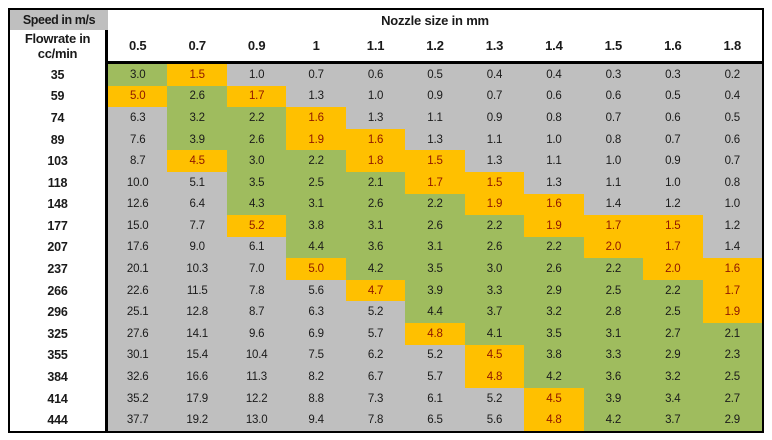 The height and width of the screenshot is (440, 772). What do you see at coordinates (197, 247) in the screenshot?
I see `speed-value-cell: 9.0` at bounding box center [197, 247].